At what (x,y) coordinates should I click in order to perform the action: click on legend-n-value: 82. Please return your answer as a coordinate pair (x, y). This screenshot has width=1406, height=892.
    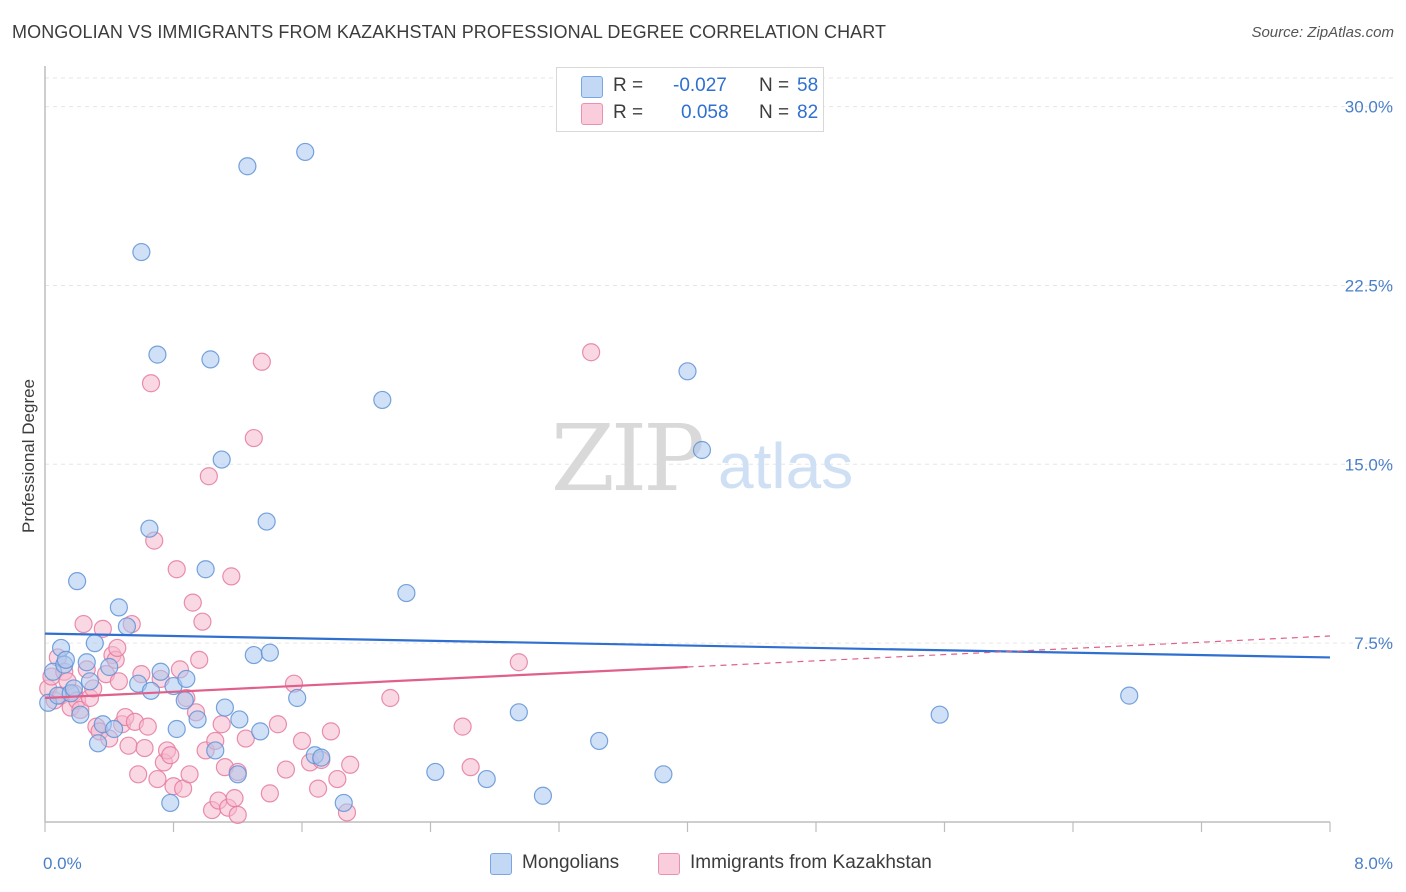
    Looking at the image, I should click on (808, 112).